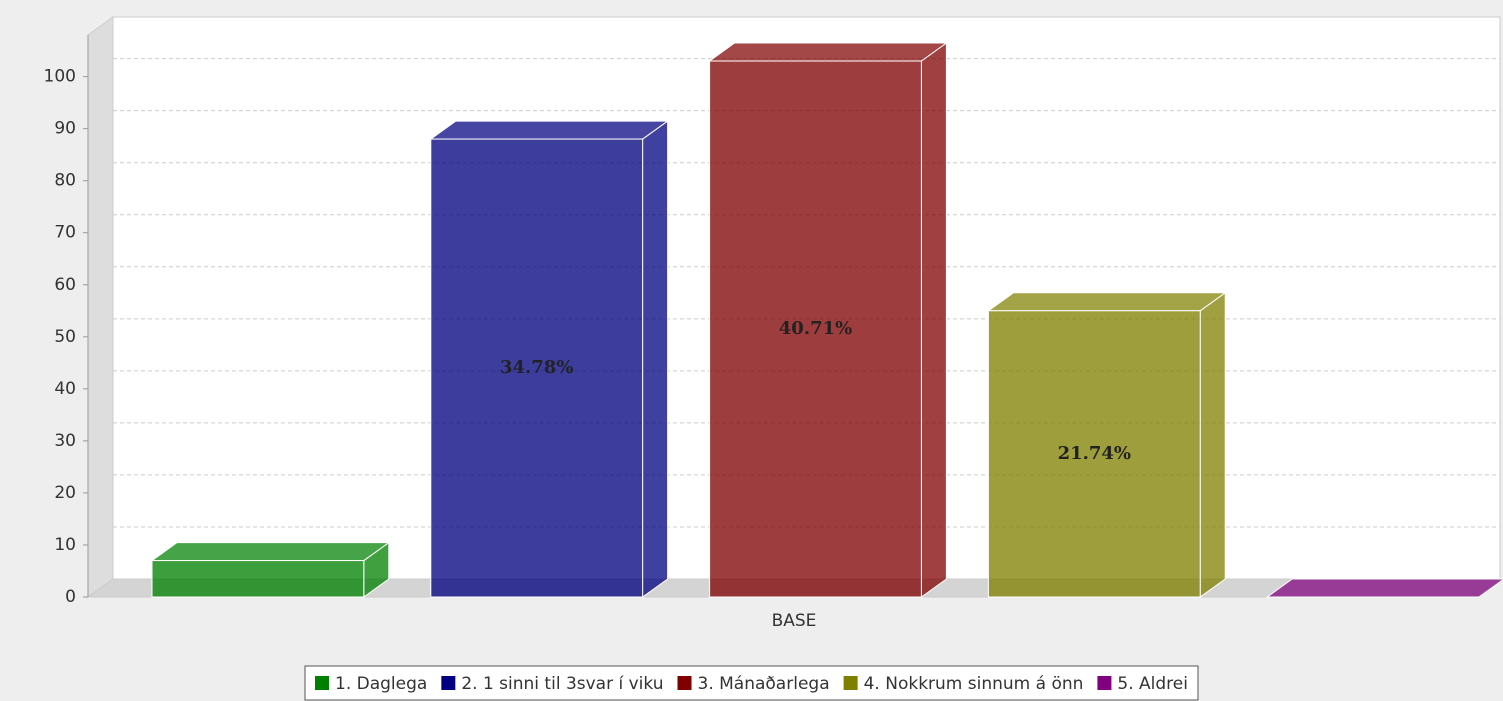 Image resolution: width=1503 pixels, height=701 pixels. Describe the element at coordinates (65, 285) in the screenshot. I see `y-tick-label: 60` at that location.